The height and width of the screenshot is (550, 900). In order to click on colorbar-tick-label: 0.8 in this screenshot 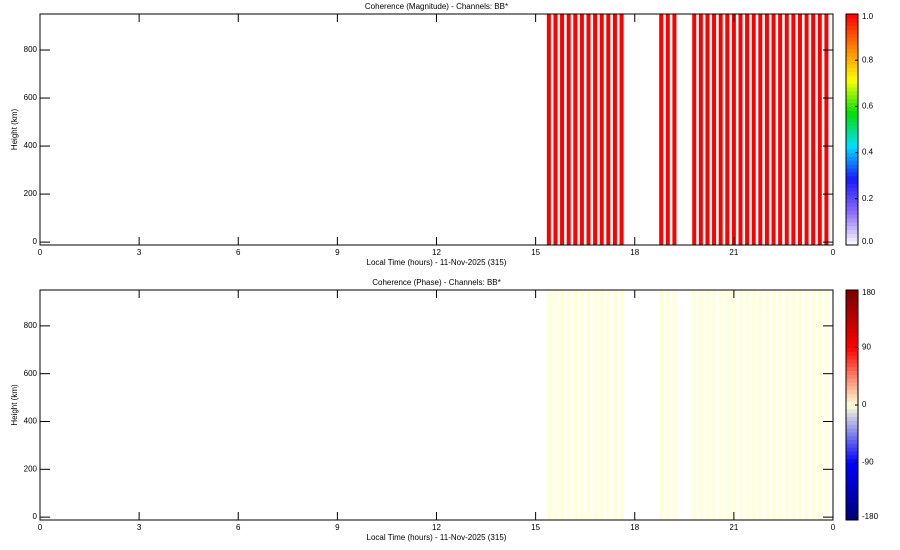, I will do `click(868, 59)`.